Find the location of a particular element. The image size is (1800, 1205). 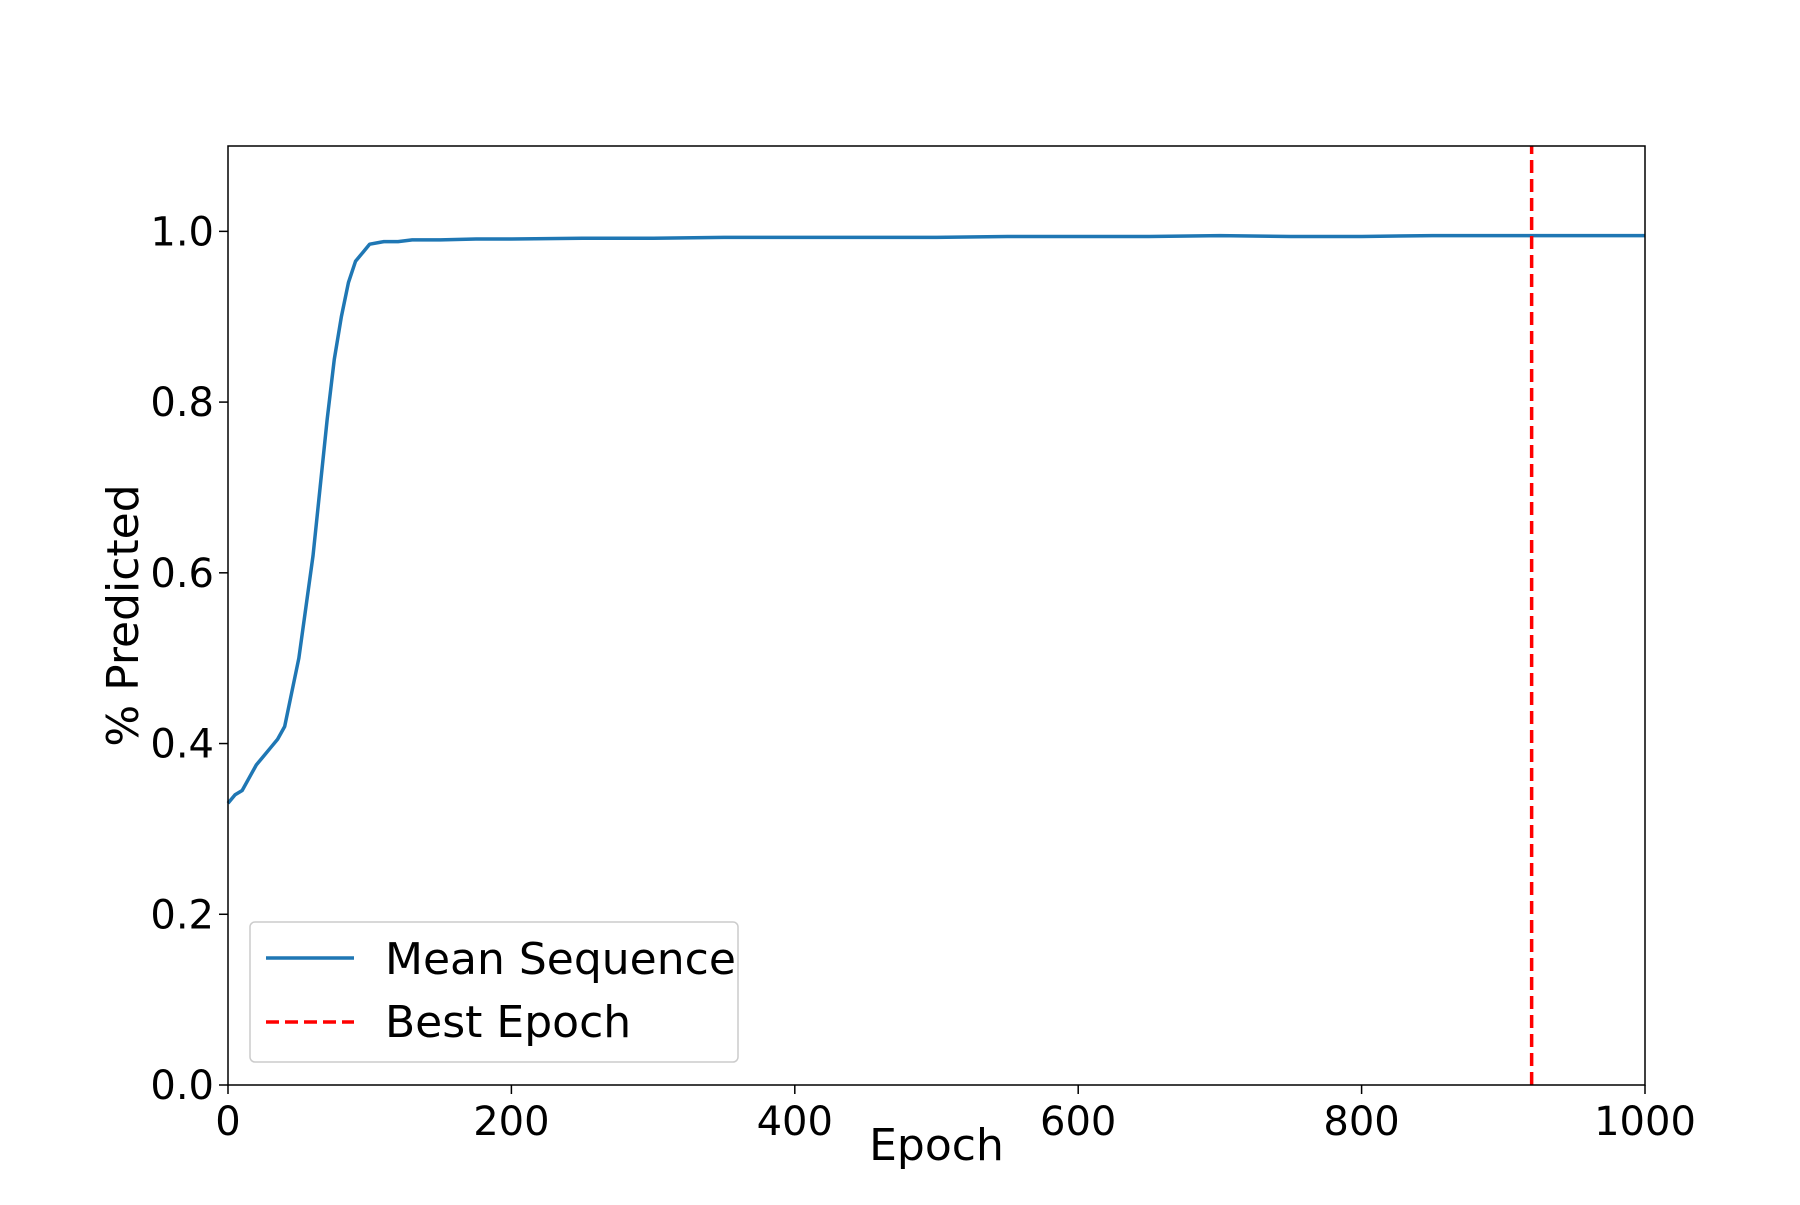

y-tick-label: 1.0 is located at coordinates (182, 232).